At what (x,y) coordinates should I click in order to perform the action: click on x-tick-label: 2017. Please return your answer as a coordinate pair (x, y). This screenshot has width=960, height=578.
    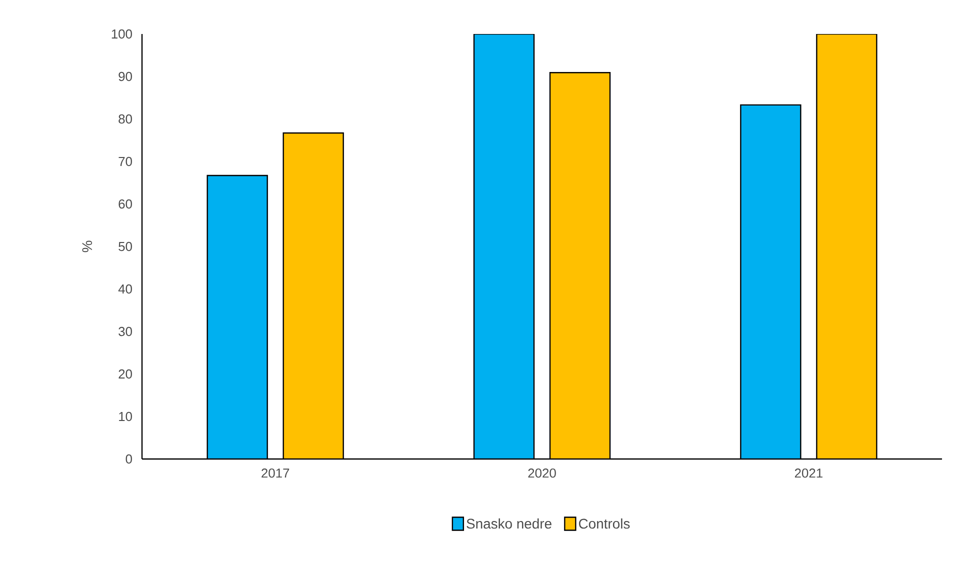
    Looking at the image, I should click on (276, 473).